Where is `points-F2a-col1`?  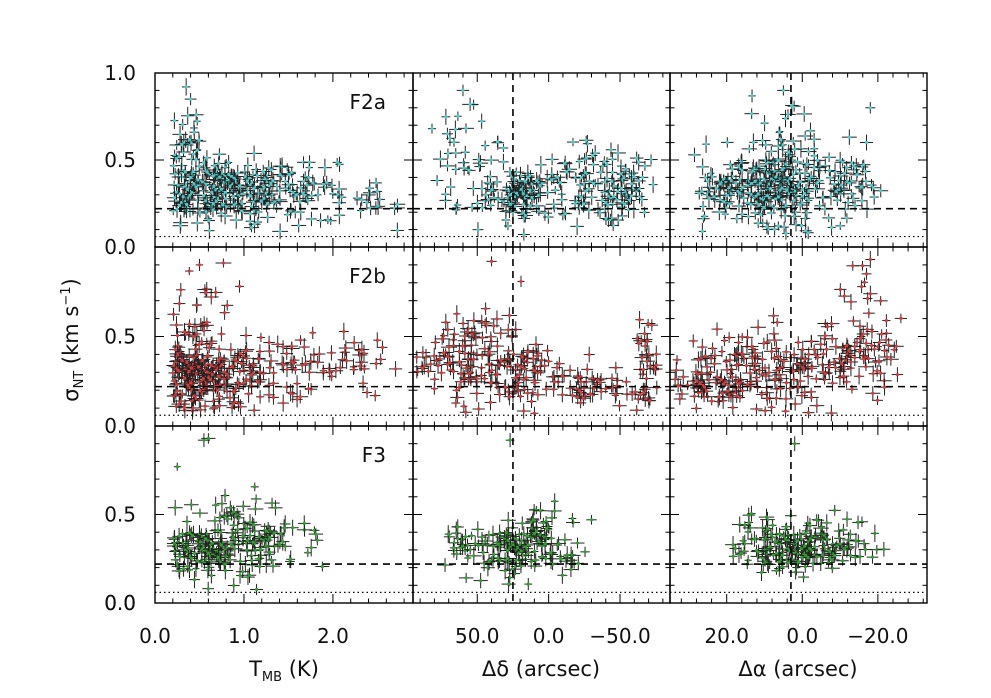 points-F2a-col1 is located at coordinates (542, 162).